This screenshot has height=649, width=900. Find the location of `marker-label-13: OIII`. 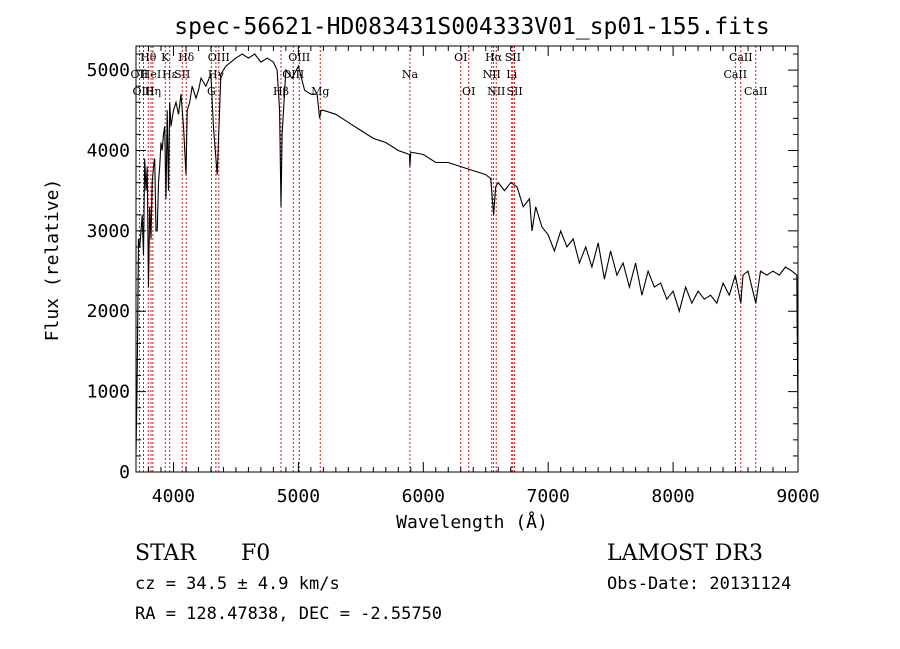

marker-label-13: OIII is located at coordinates (299, 57).